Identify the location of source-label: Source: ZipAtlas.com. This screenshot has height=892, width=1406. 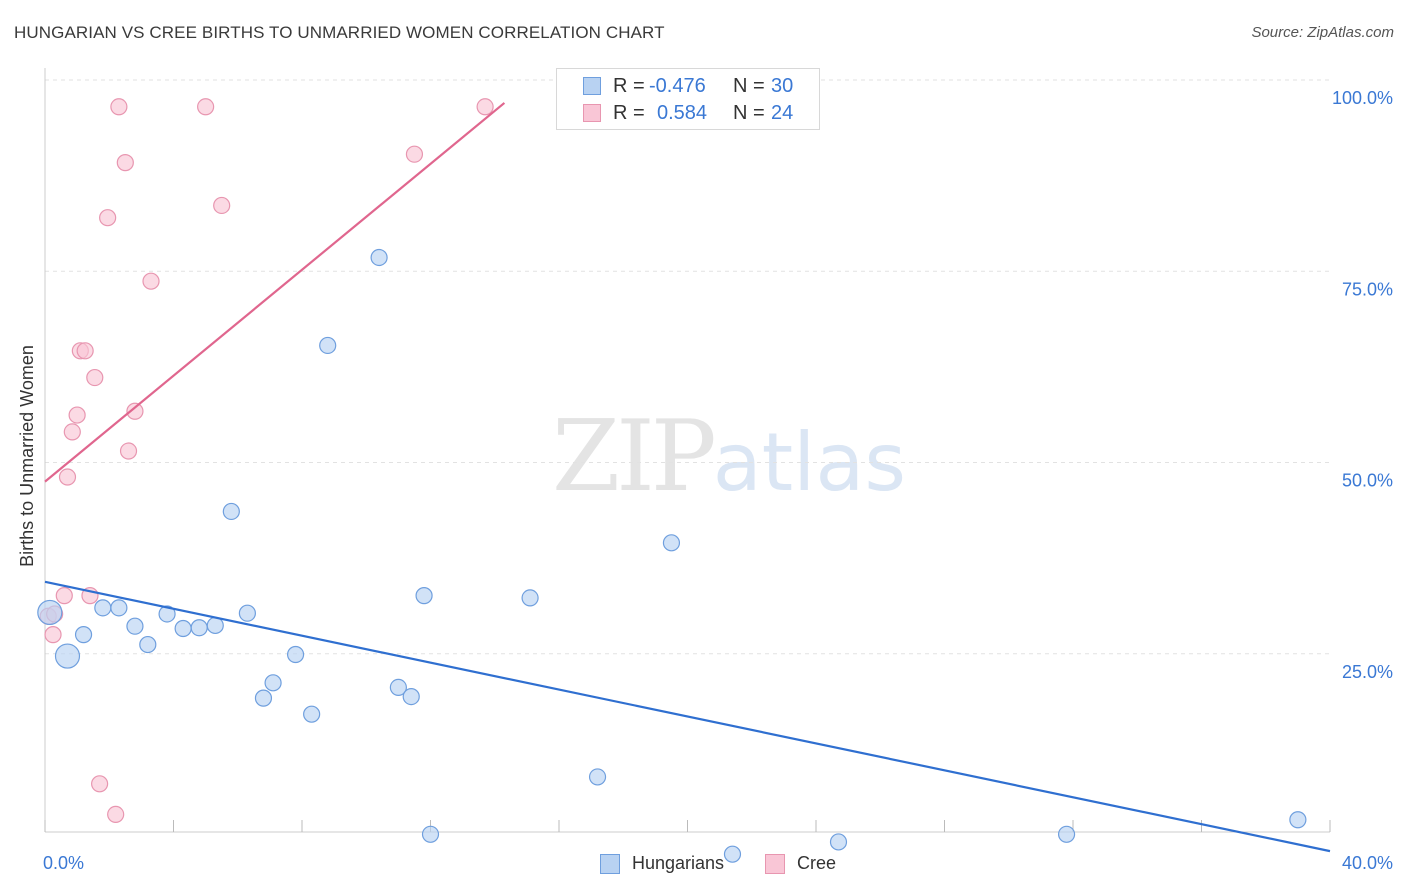
(1322, 32).